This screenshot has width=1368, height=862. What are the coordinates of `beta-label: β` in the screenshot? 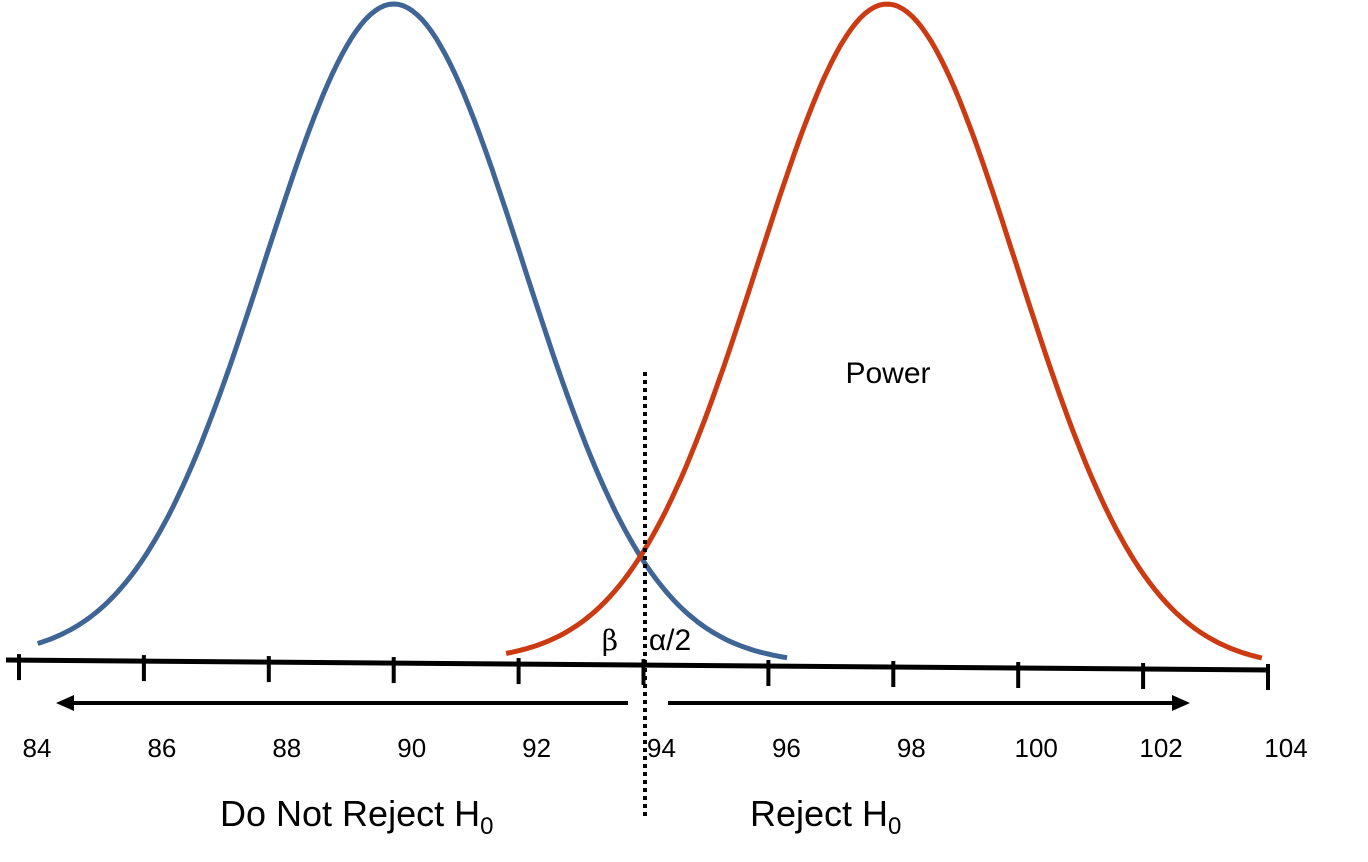 It's located at (610, 640).